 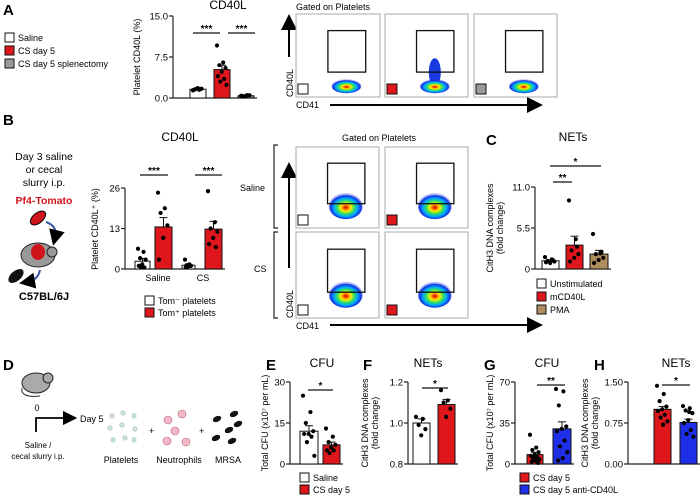 I want to click on y-tick-label: 0.75, so click(x=614, y=424).